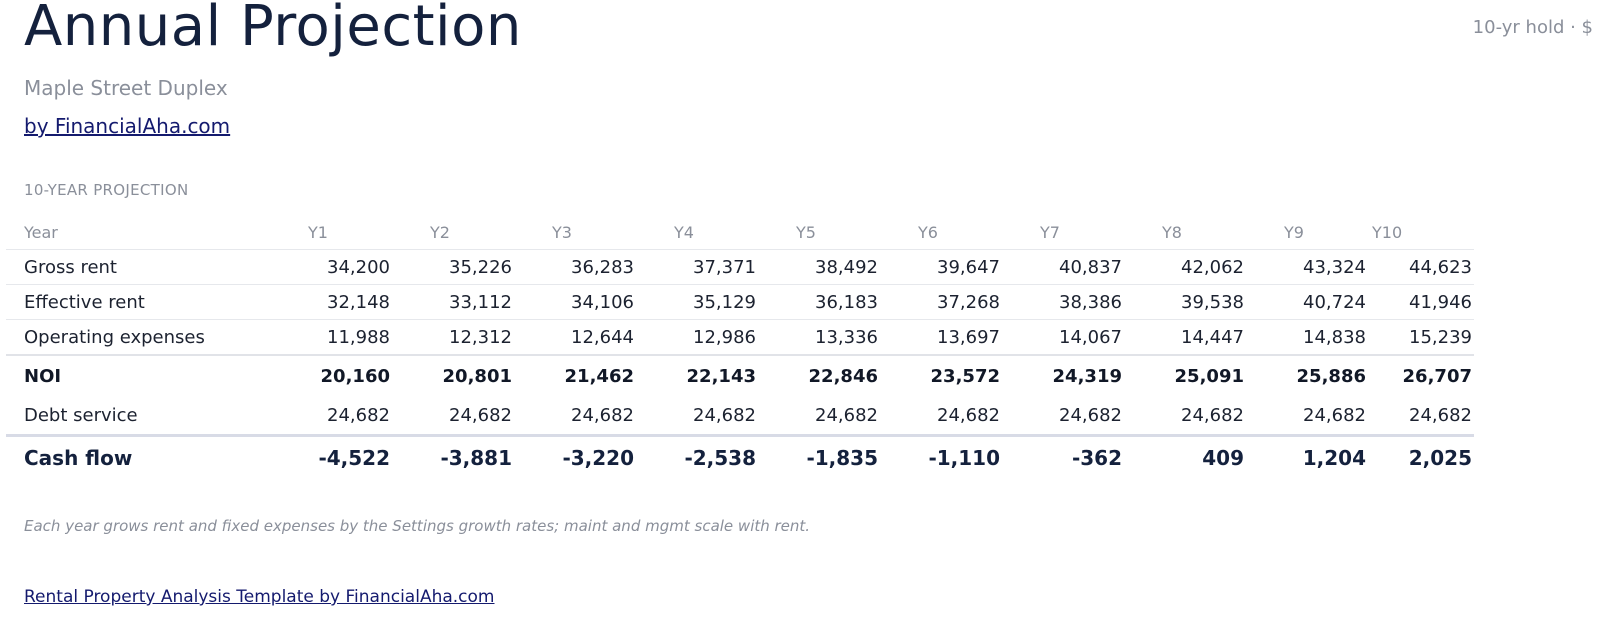  What do you see at coordinates (127, 126) in the screenshot?
I see `byline-link: by FinancialAha.com` at bounding box center [127, 126].